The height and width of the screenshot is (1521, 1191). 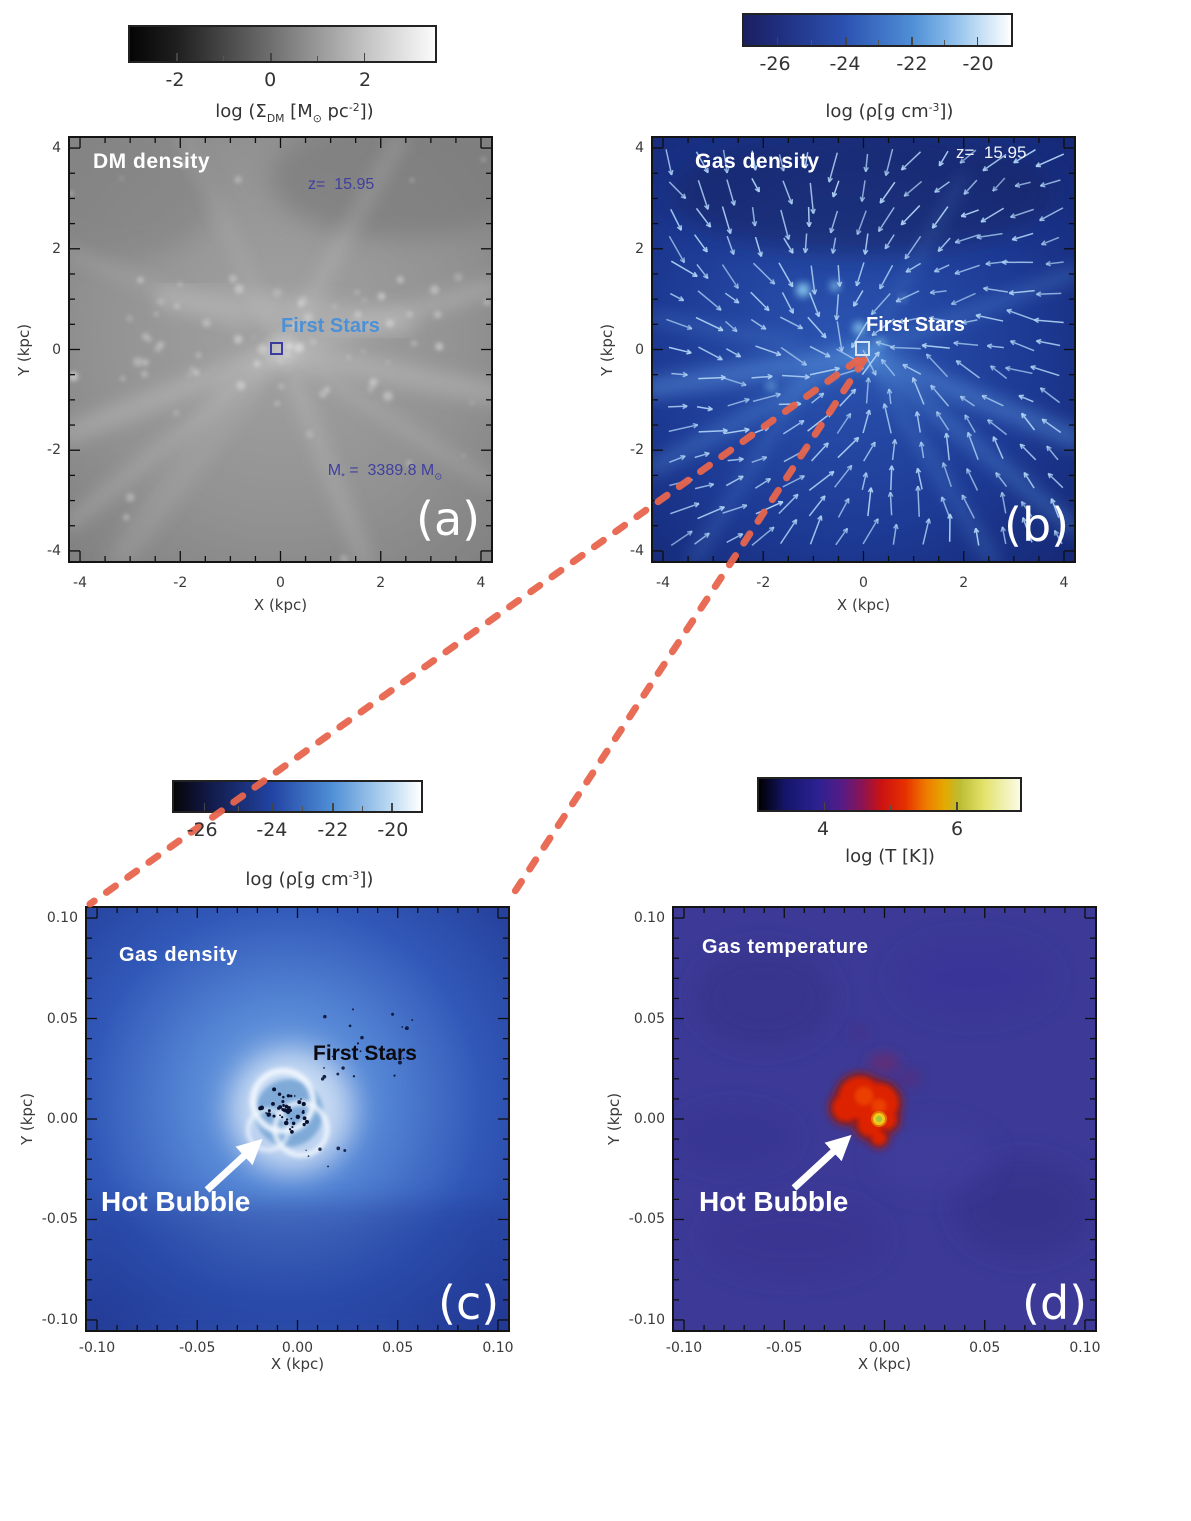 I want to click on x-tick-label: -0.05, so click(x=197, y=1348).